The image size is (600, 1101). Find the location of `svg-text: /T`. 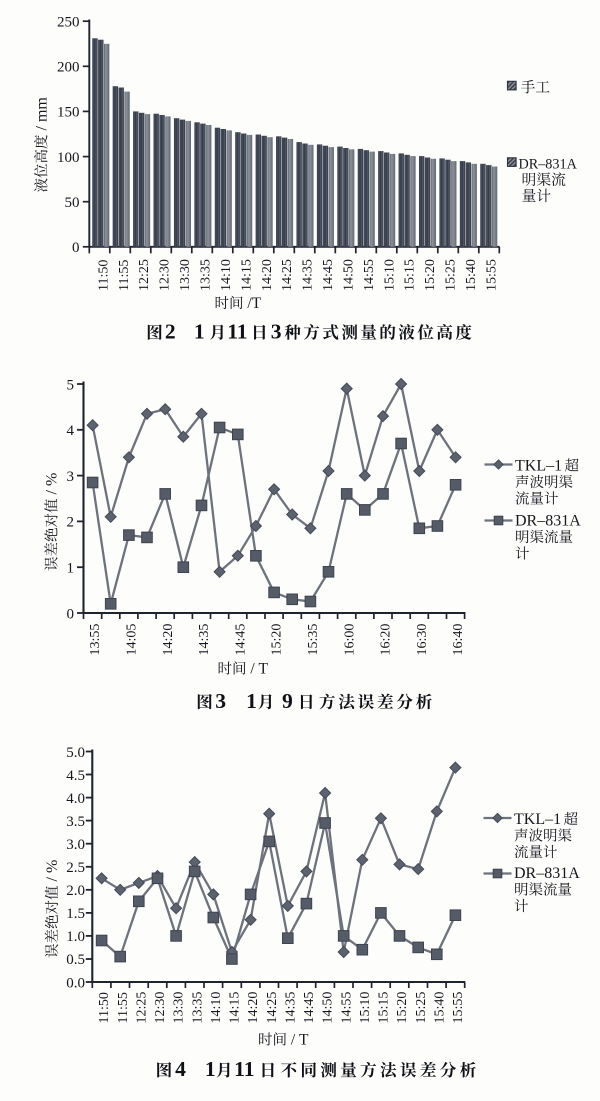

svg-text: /T is located at coordinates (253, 303).